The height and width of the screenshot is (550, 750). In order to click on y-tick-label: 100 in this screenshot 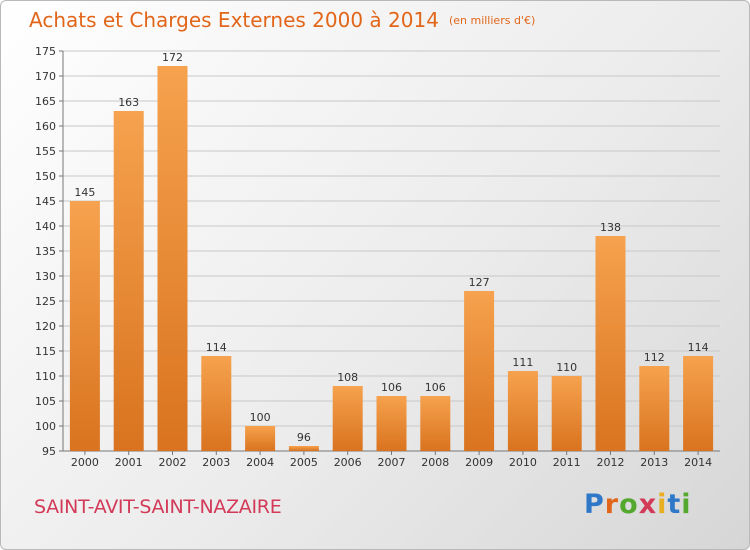, I will do `click(45, 426)`.